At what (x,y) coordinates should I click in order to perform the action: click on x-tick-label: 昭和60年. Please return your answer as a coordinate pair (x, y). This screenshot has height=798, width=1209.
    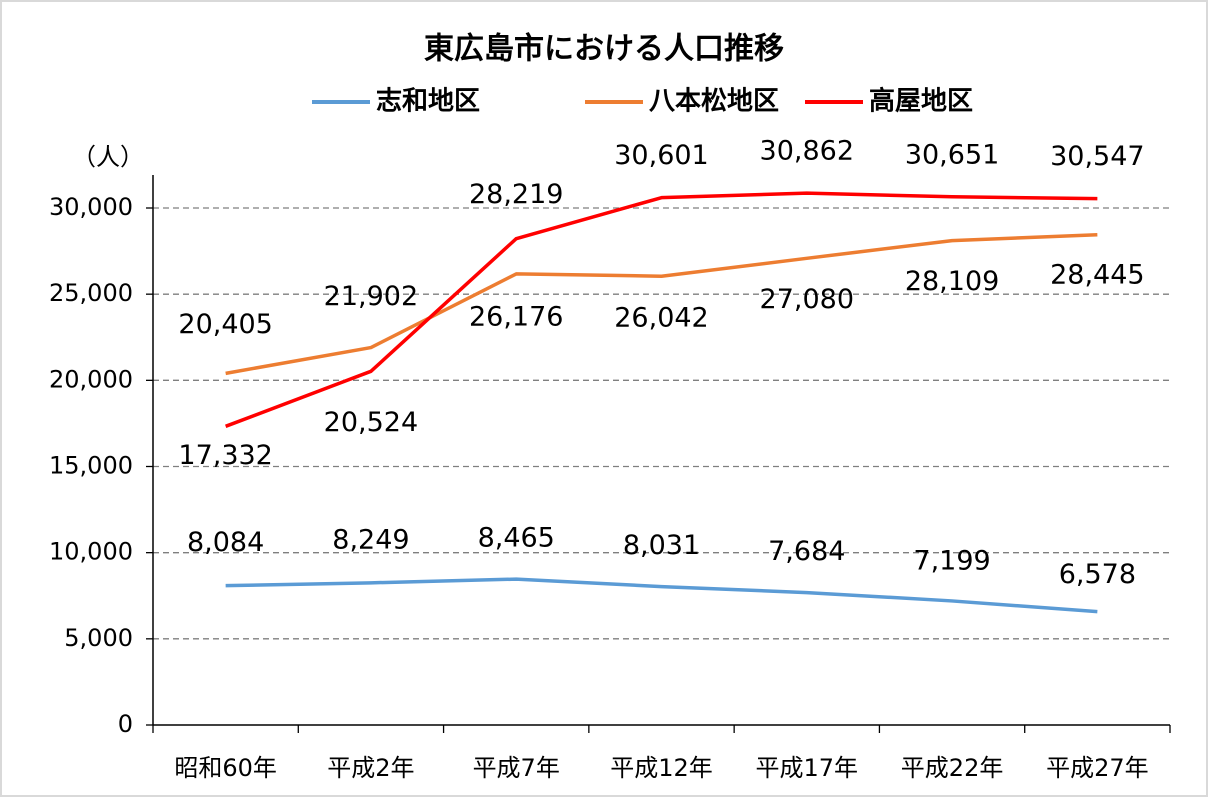
    Looking at the image, I should click on (225, 768).